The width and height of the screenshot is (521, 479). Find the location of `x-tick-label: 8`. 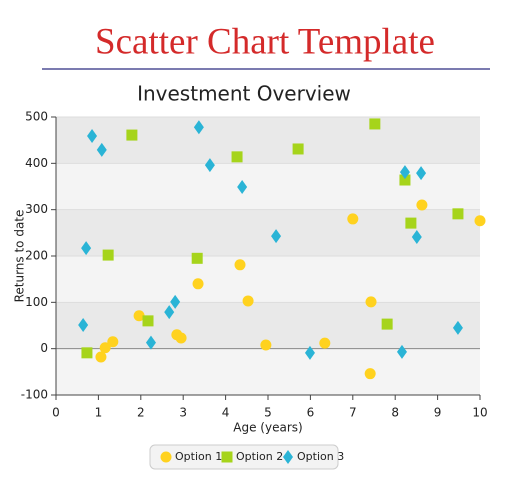

x-tick-label: 8 is located at coordinates (395, 413).